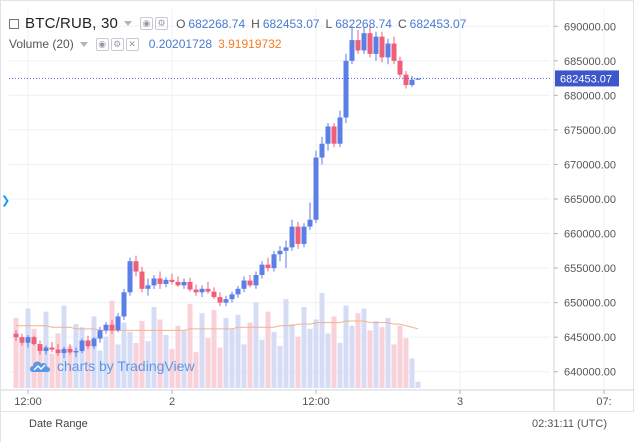  I want to click on date-range-button: Date Range, so click(58, 424).